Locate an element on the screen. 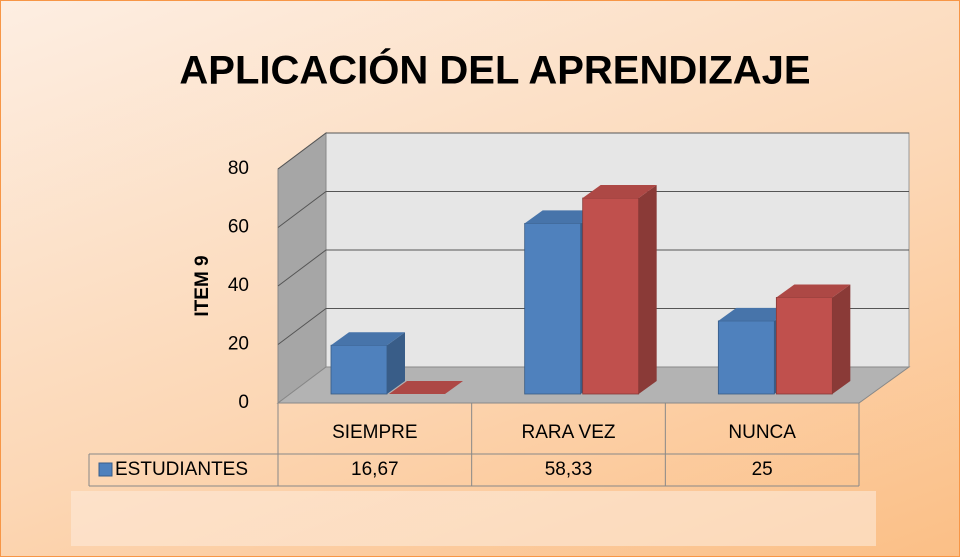  y-tick-label: 80 is located at coordinates (238, 168).